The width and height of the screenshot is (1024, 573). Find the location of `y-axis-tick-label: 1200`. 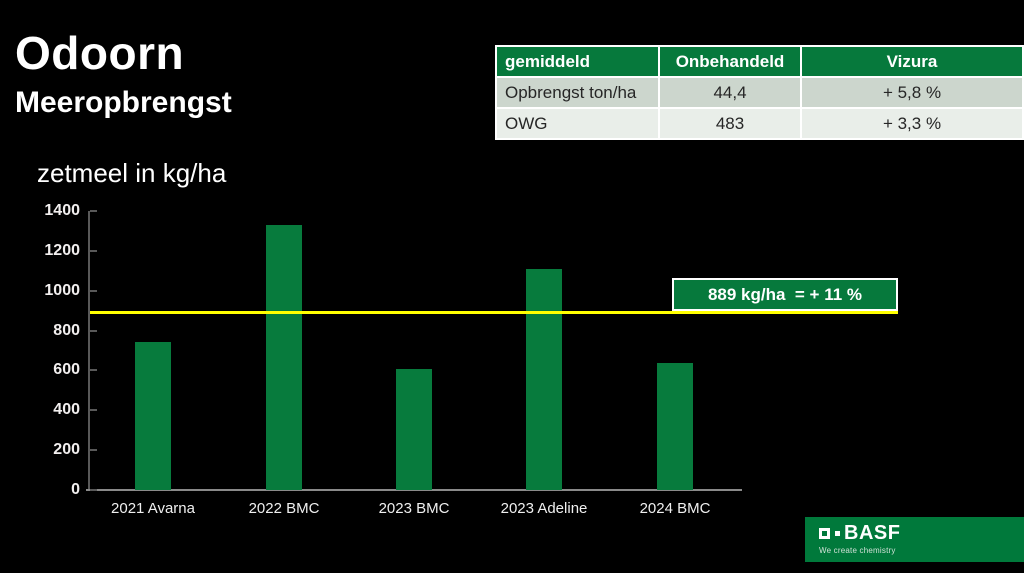

y-axis-tick-label: 1200 is located at coordinates (62, 250).